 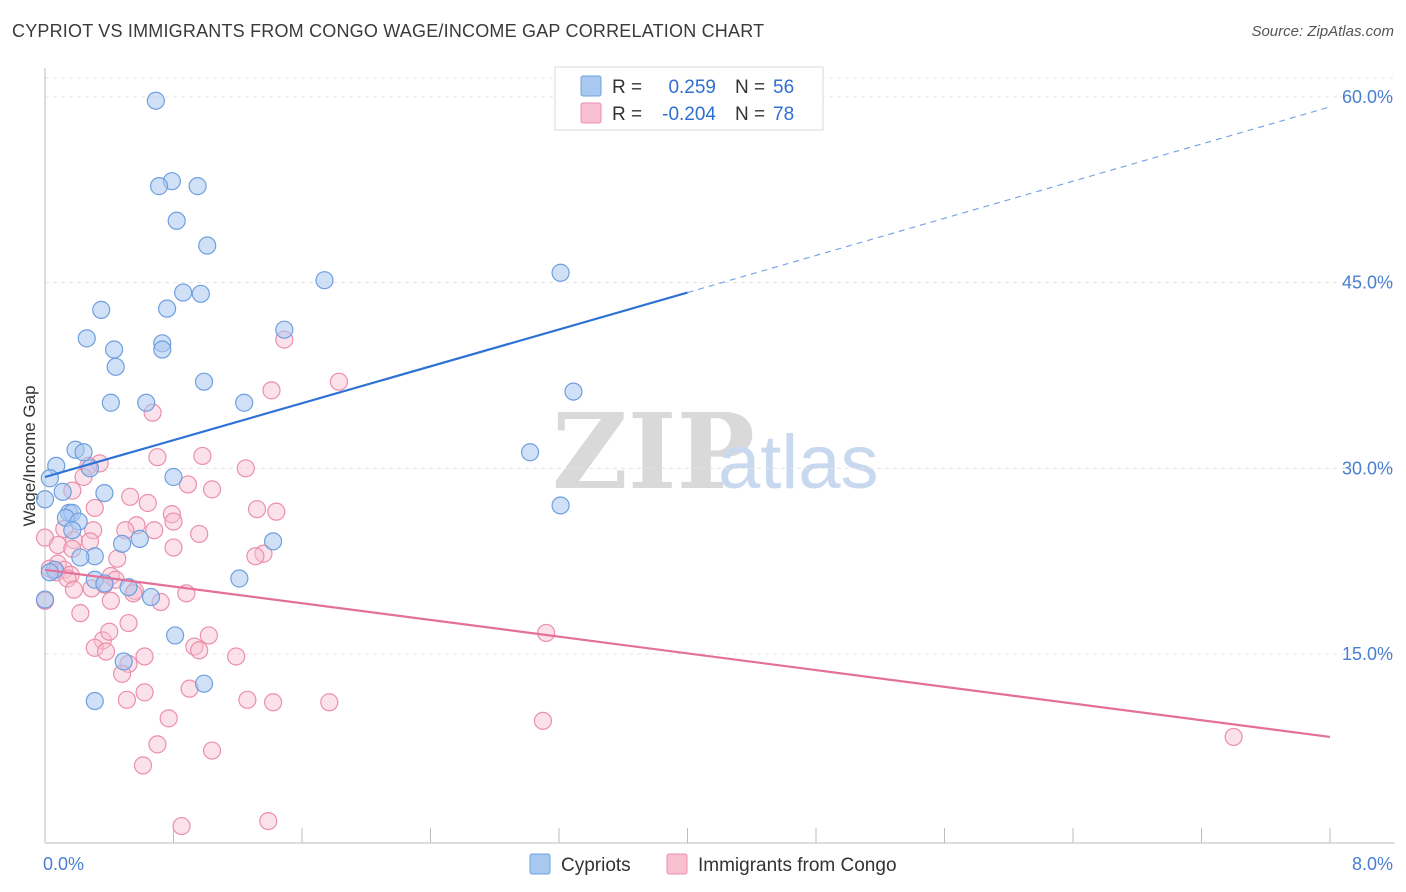 What do you see at coordinates (1367, 97) in the screenshot?
I see `y-tick-label: 60.0%` at bounding box center [1367, 97].